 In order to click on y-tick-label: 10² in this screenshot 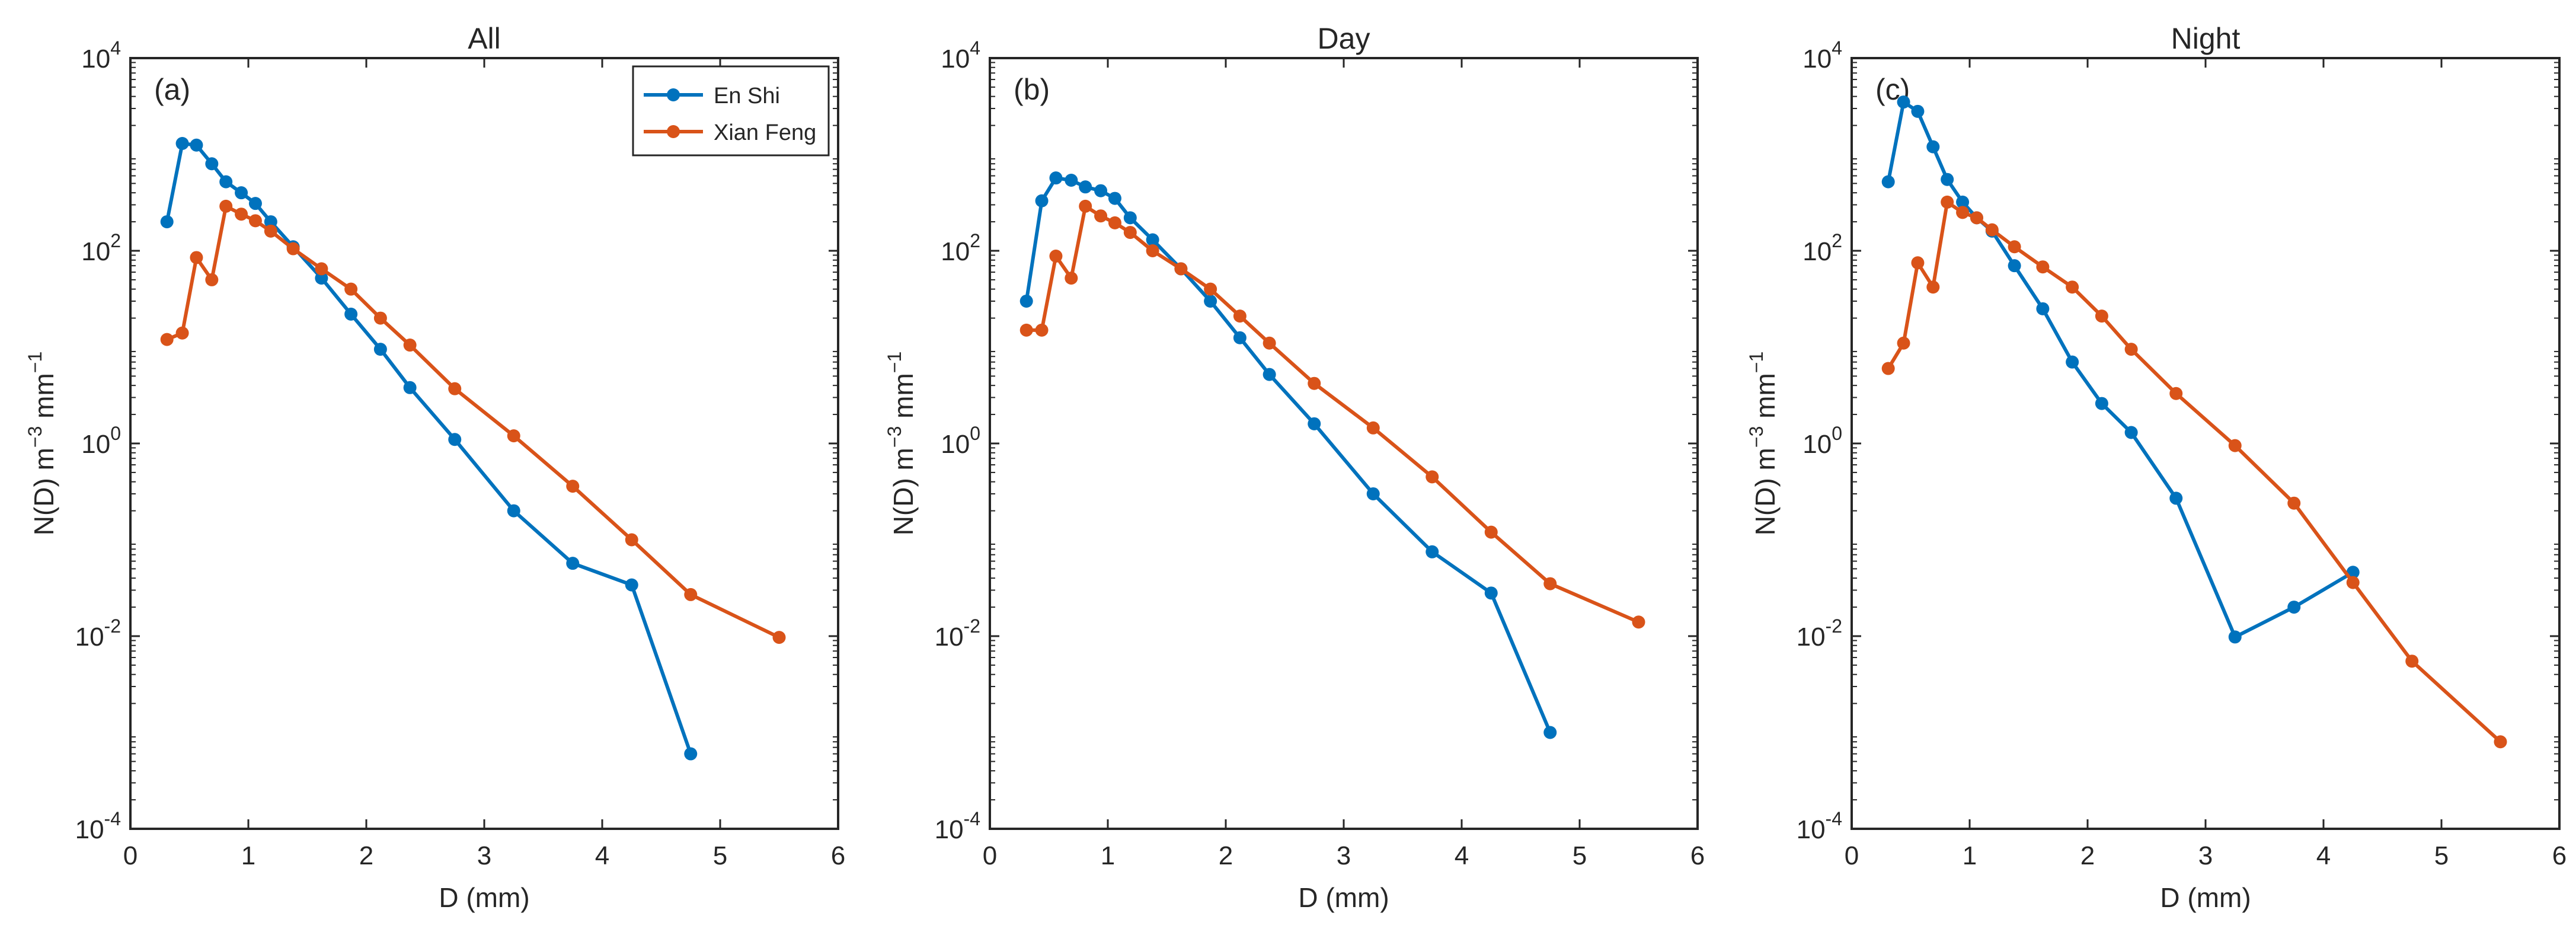, I will do `click(1822, 248)`.